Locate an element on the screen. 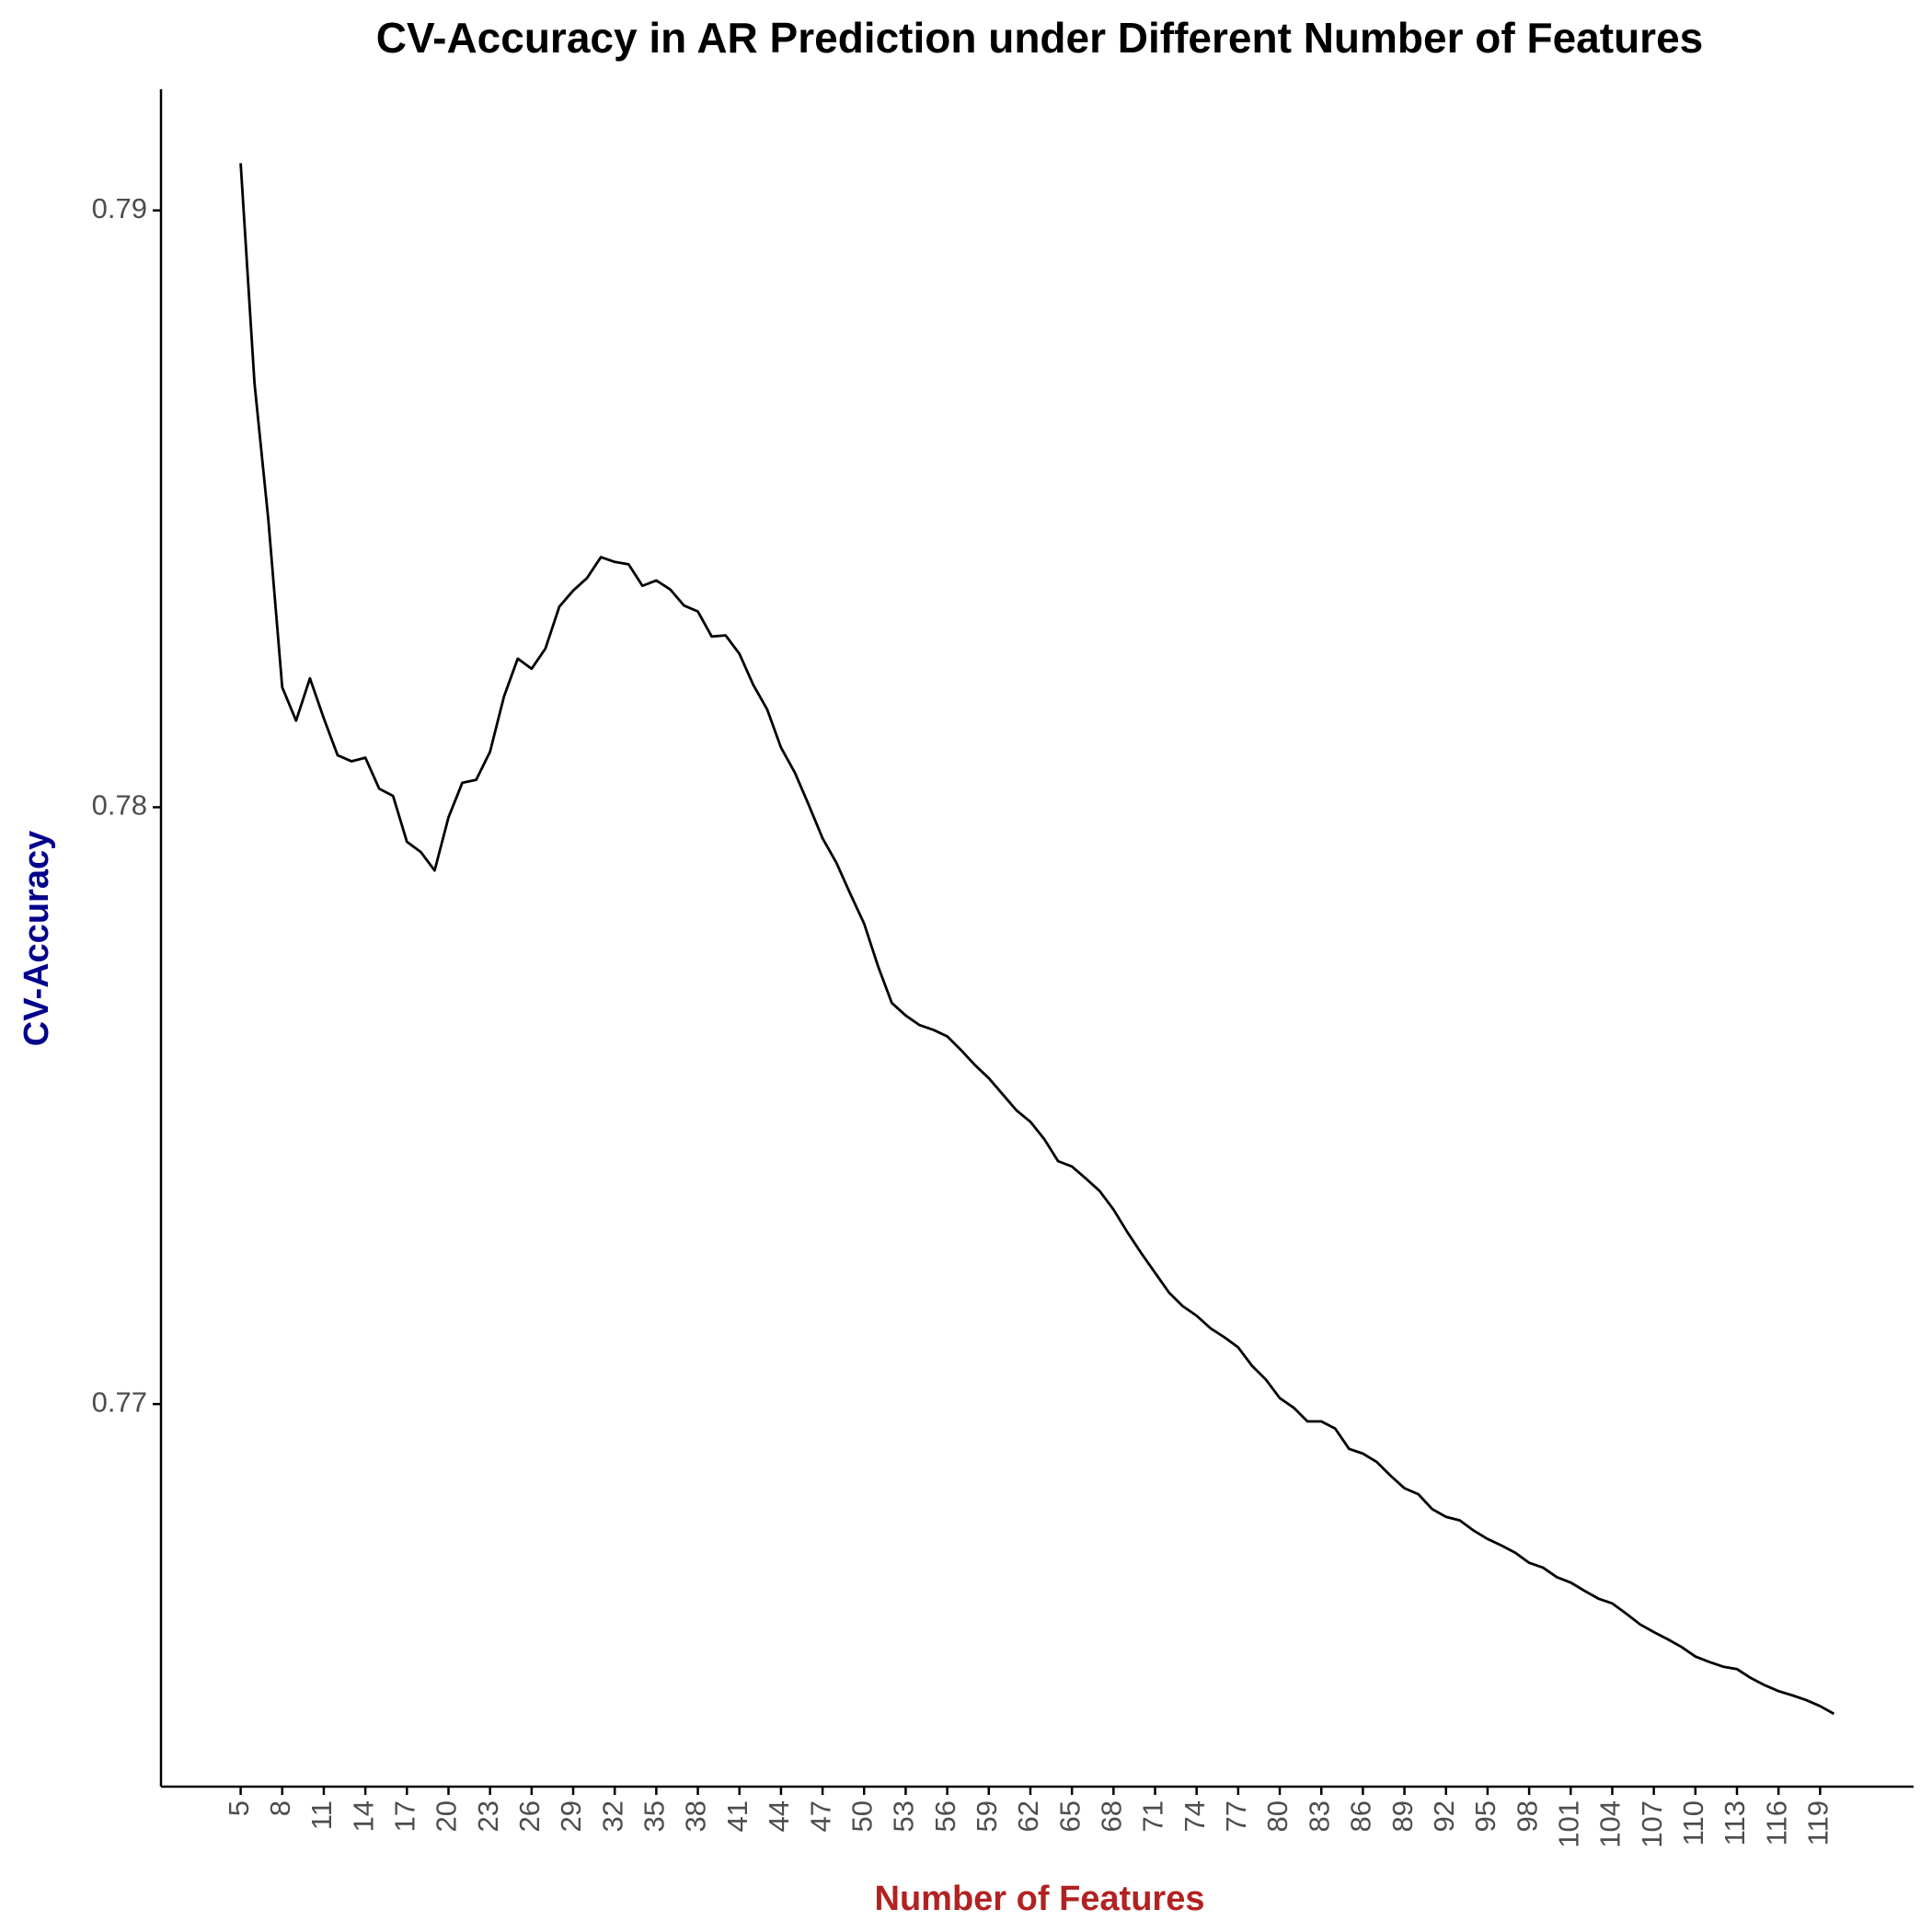 This screenshot has width=1932, height=1932. x-tick-label: 50 is located at coordinates (861, 1816).